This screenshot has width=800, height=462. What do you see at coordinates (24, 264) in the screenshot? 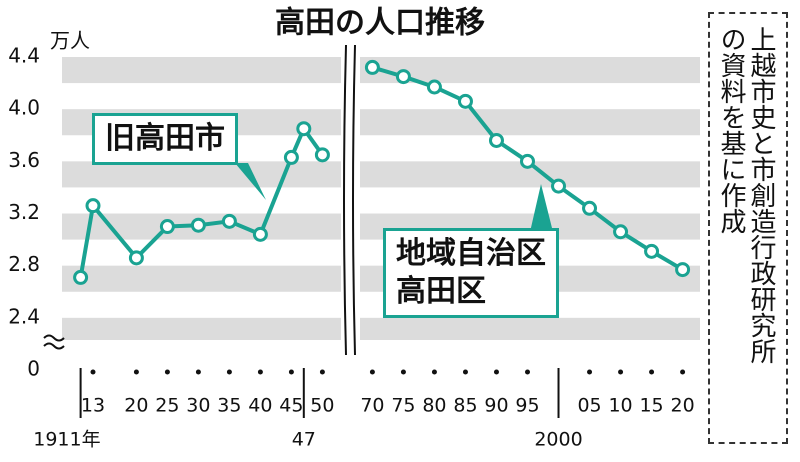
I see `y-tick-label: 2.8` at bounding box center [24, 264].